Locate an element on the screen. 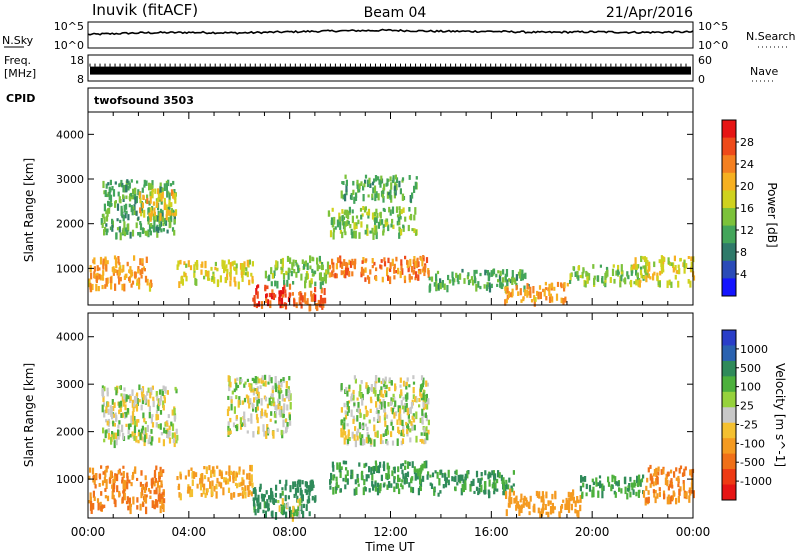 The width and height of the screenshot is (800, 554). colorbar-segment is located at coordinates (729, 164).